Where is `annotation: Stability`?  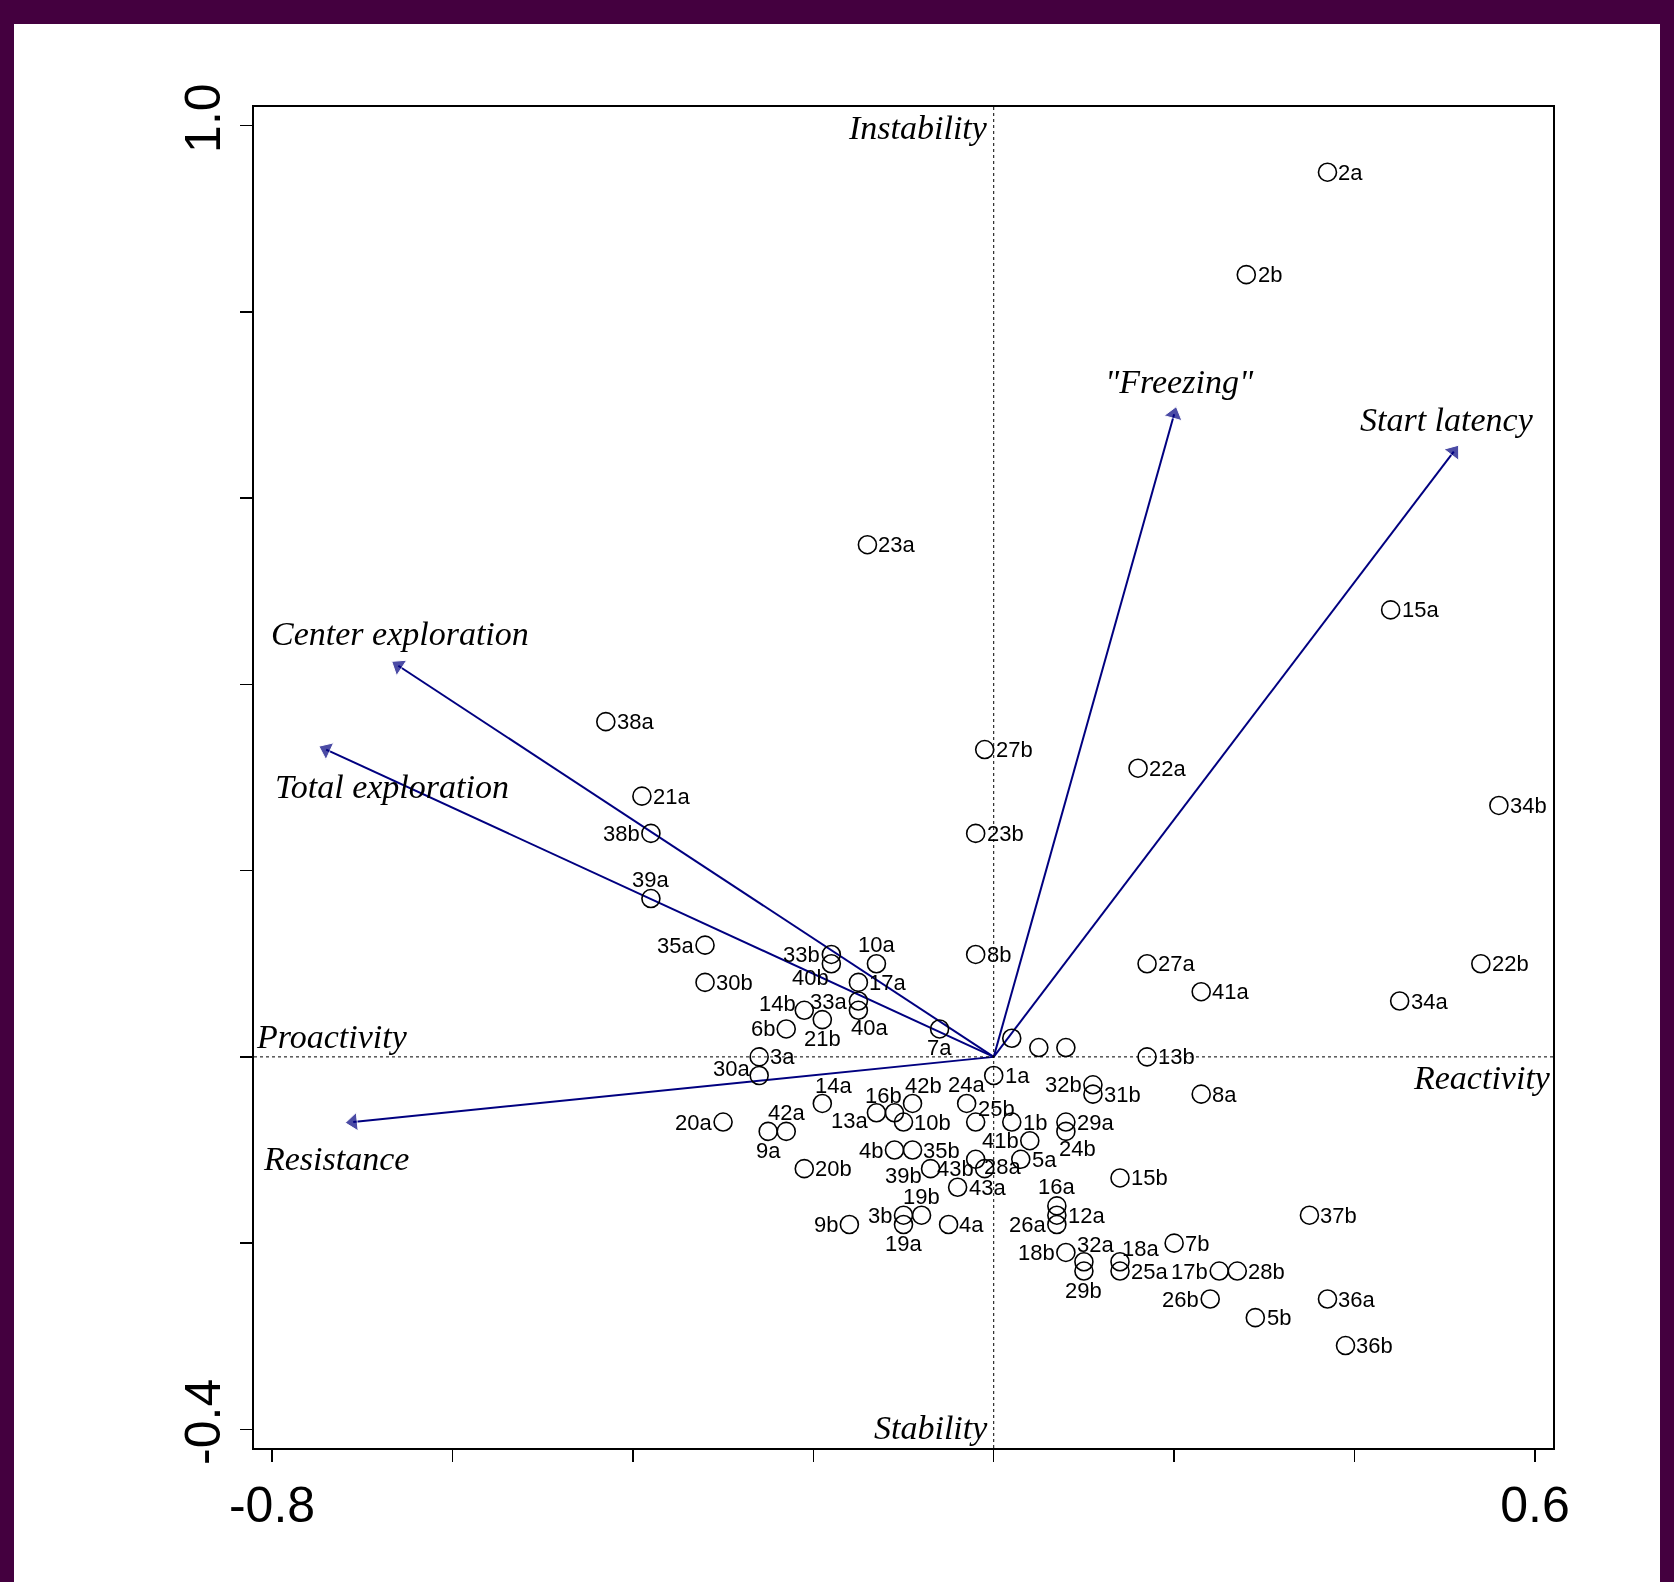
annotation: Stability is located at coordinates (931, 1427).